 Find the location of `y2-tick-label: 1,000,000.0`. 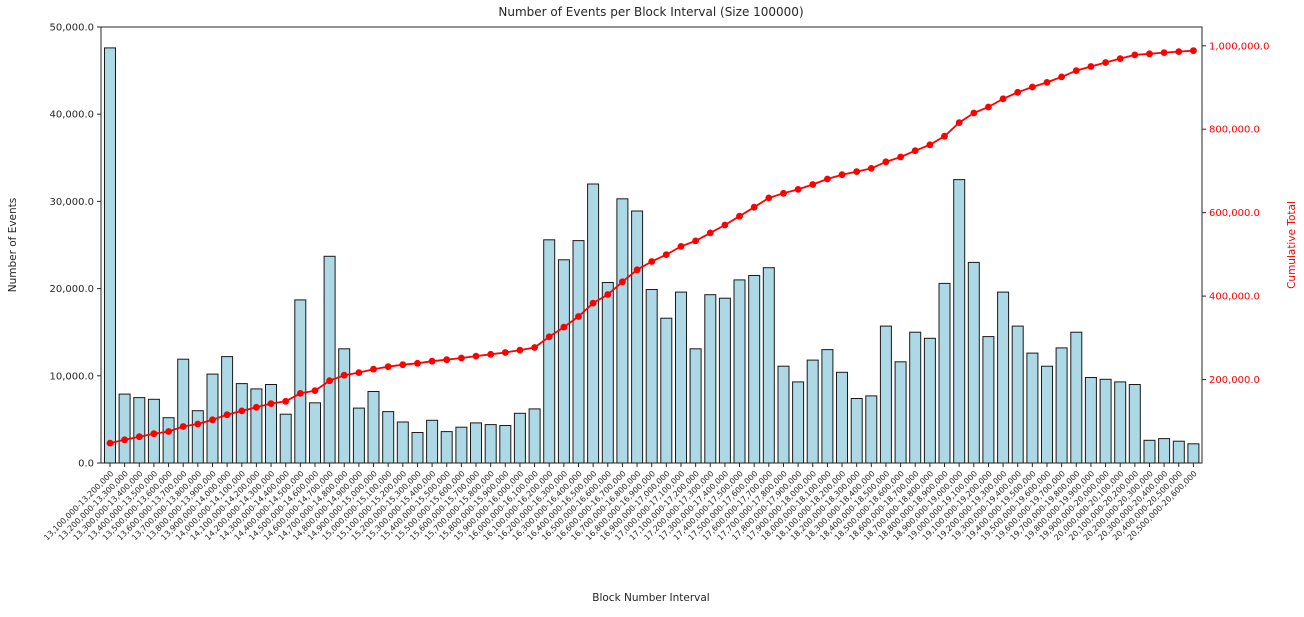

y2-tick-label: 1,000,000.0 is located at coordinates (1239, 46).